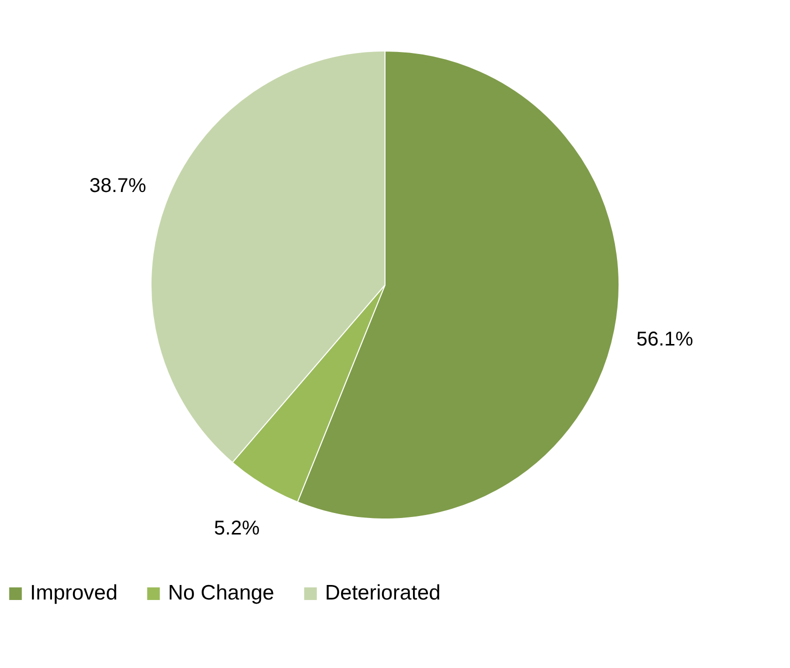 The height and width of the screenshot is (668, 790). Describe the element at coordinates (237, 528) in the screenshot. I see `data-label: 5.2%` at that location.